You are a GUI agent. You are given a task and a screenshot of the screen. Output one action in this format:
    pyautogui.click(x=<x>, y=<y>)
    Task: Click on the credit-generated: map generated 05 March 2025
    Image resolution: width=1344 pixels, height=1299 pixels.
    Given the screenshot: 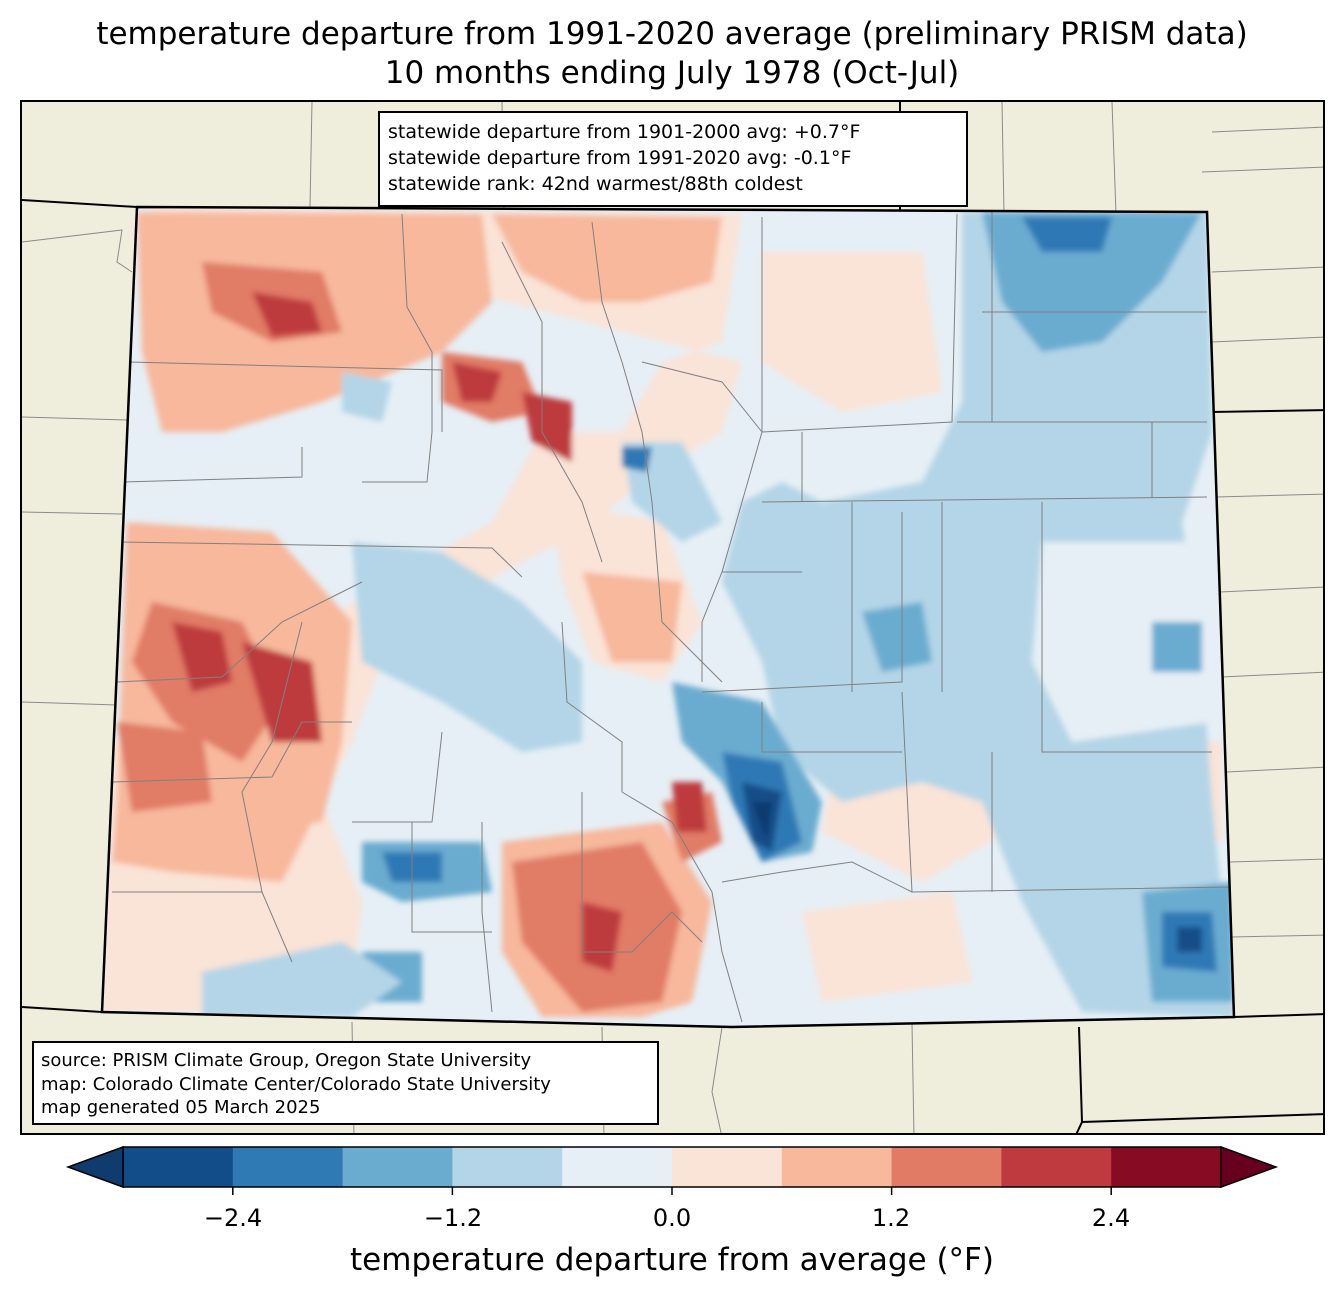 What is the action you would take?
    pyautogui.click(x=181, y=1107)
    